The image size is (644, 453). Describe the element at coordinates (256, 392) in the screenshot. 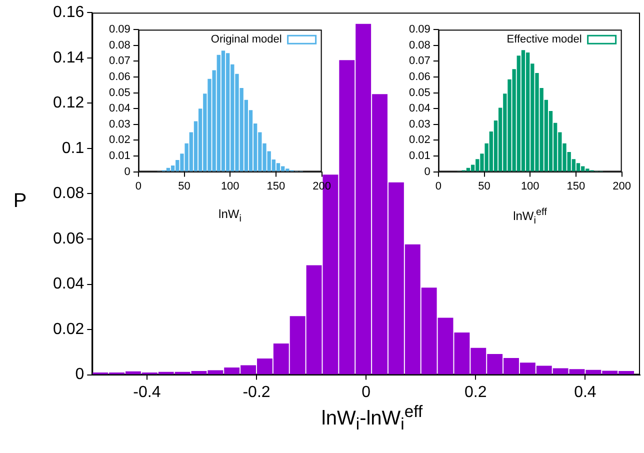

I see `x-tick-label: -0.2` at that location.